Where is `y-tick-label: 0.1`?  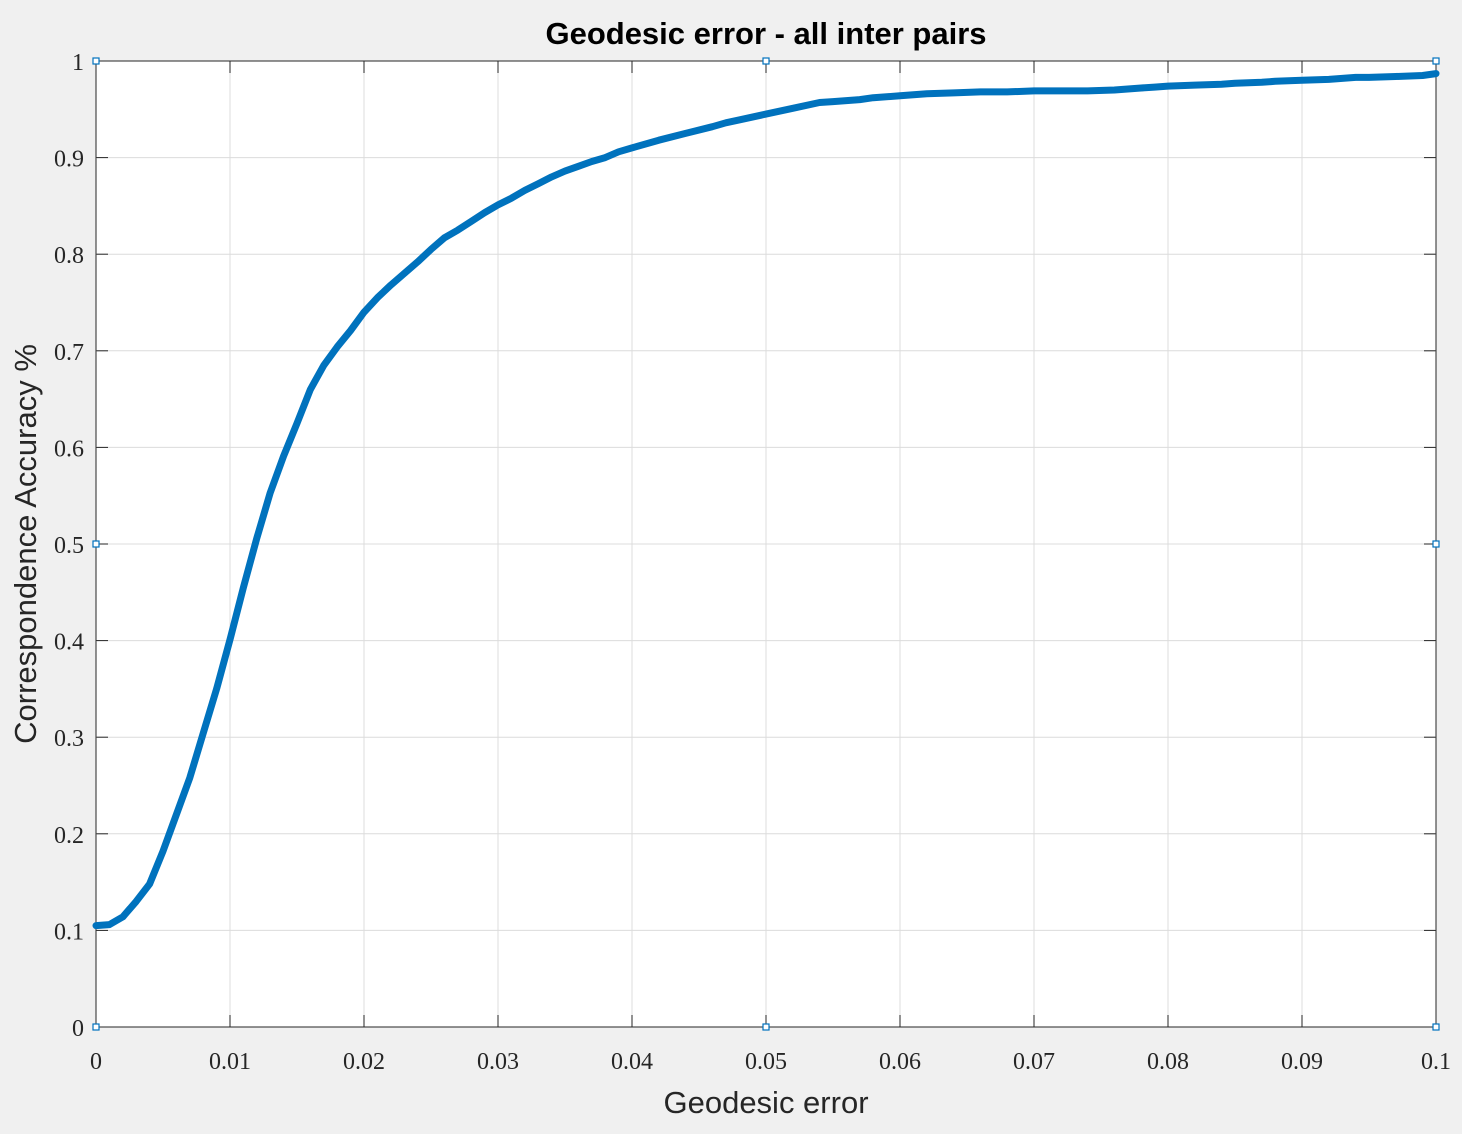
y-tick-label: 0.1 is located at coordinates (69, 932).